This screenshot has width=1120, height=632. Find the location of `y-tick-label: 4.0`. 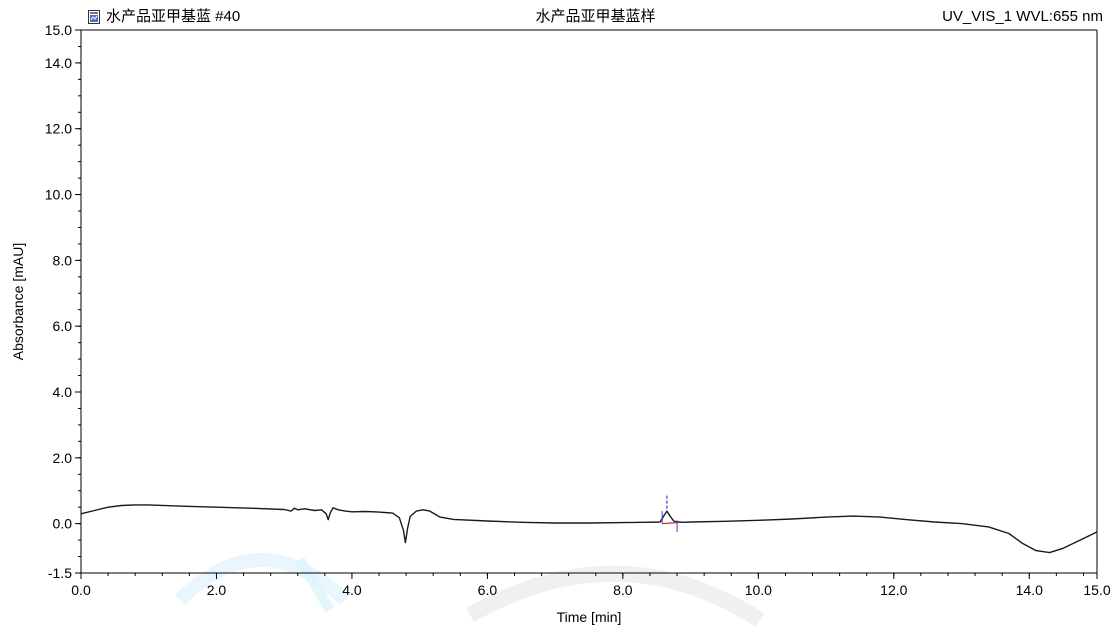

y-tick-label: 4.0 is located at coordinates (63, 392).